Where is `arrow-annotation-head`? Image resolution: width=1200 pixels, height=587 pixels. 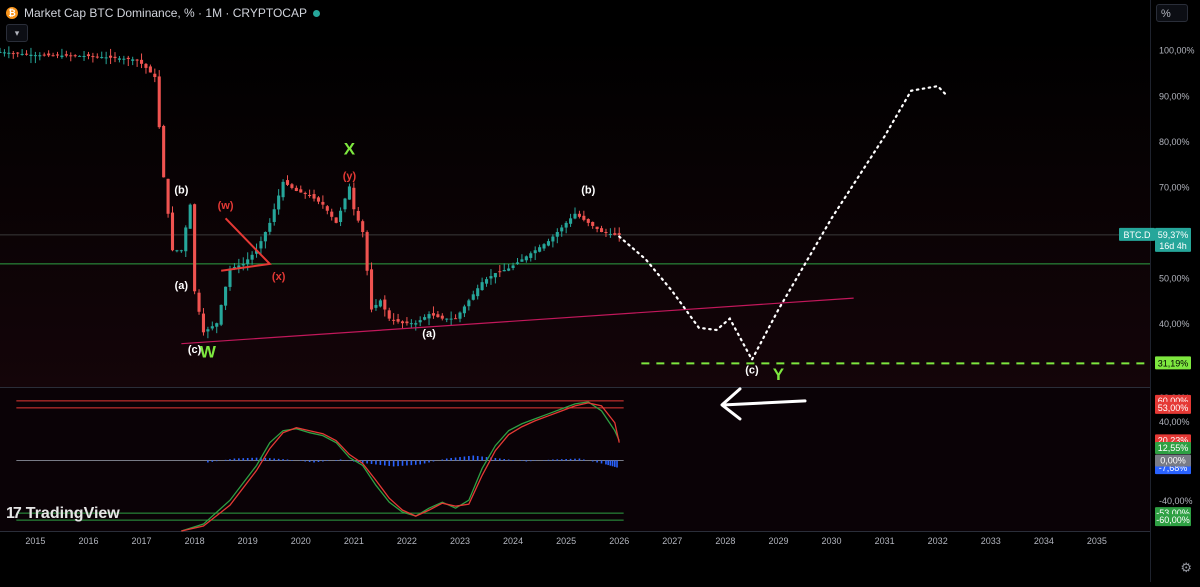 arrow-annotation-head is located at coordinates (731, 404).